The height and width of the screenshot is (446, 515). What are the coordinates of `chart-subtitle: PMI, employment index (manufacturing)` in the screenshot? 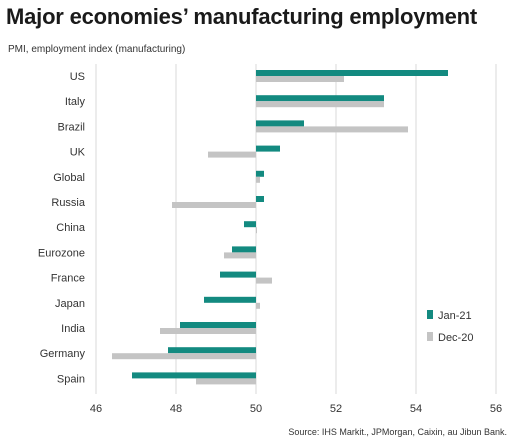 It's located at (97, 49).